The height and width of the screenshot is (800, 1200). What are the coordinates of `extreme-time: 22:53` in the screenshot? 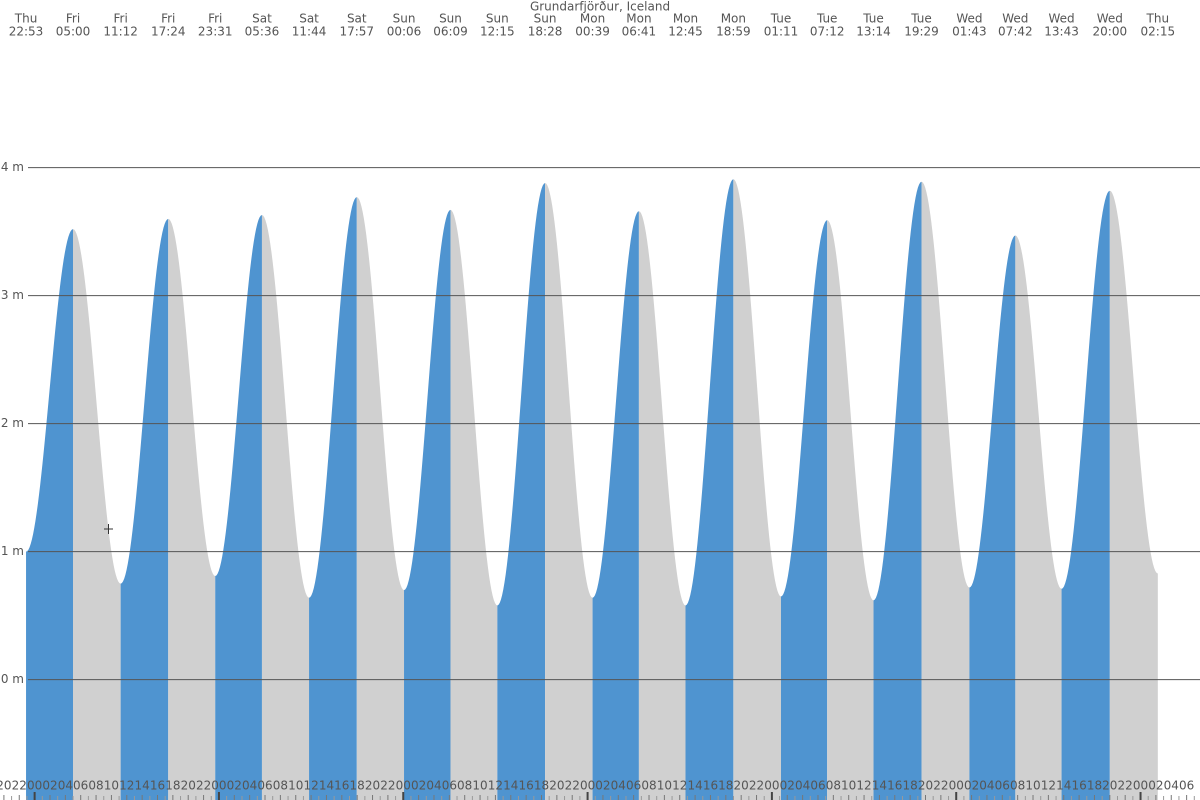 It's located at (26, 32).